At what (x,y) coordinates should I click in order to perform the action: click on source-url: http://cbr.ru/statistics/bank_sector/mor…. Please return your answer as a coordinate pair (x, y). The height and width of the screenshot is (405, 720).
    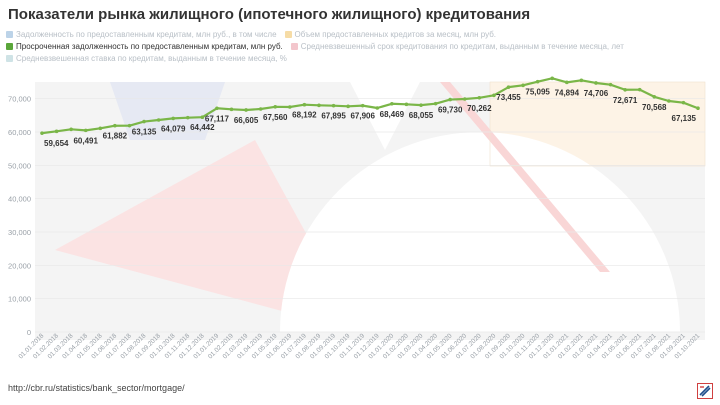
    Looking at the image, I should click on (96, 388).